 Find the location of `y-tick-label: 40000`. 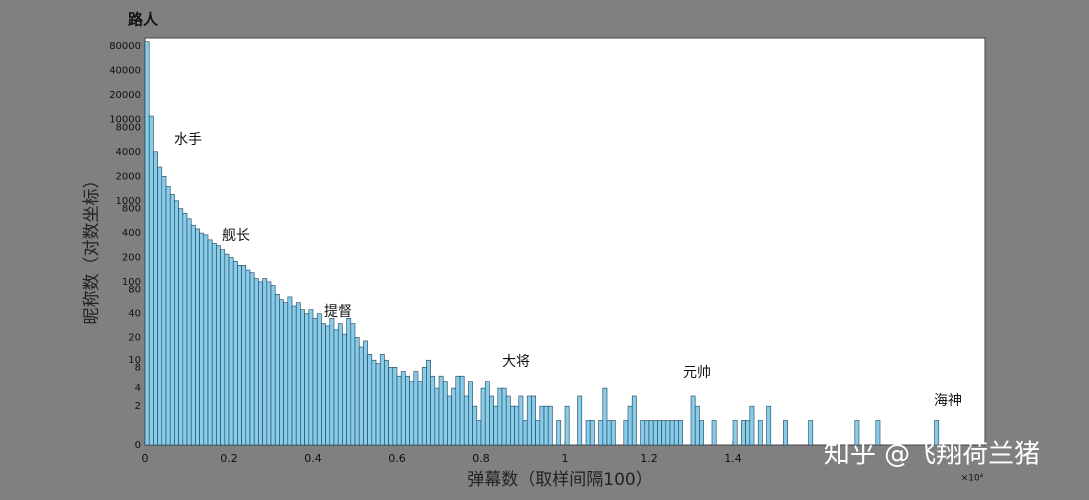

y-tick-label: 40000 is located at coordinates (125, 70).